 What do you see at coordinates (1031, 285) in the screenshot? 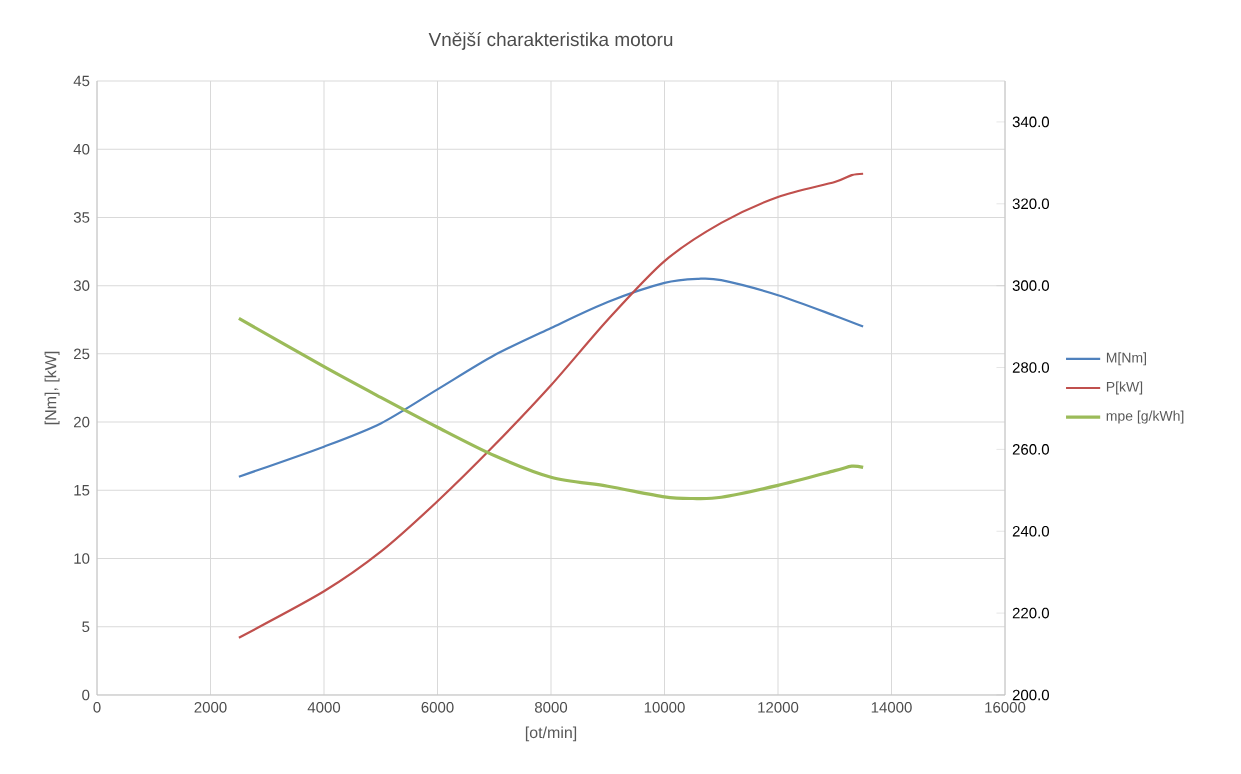
I see `y2-tick-label: 300.0` at bounding box center [1031, 285].